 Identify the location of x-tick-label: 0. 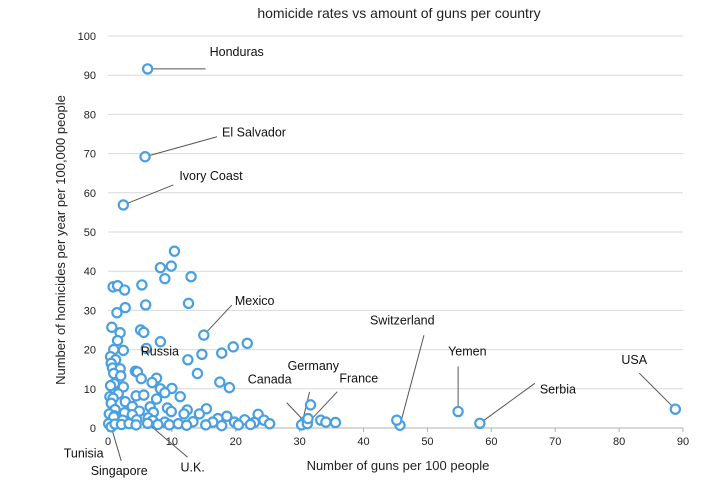
(108, 442).